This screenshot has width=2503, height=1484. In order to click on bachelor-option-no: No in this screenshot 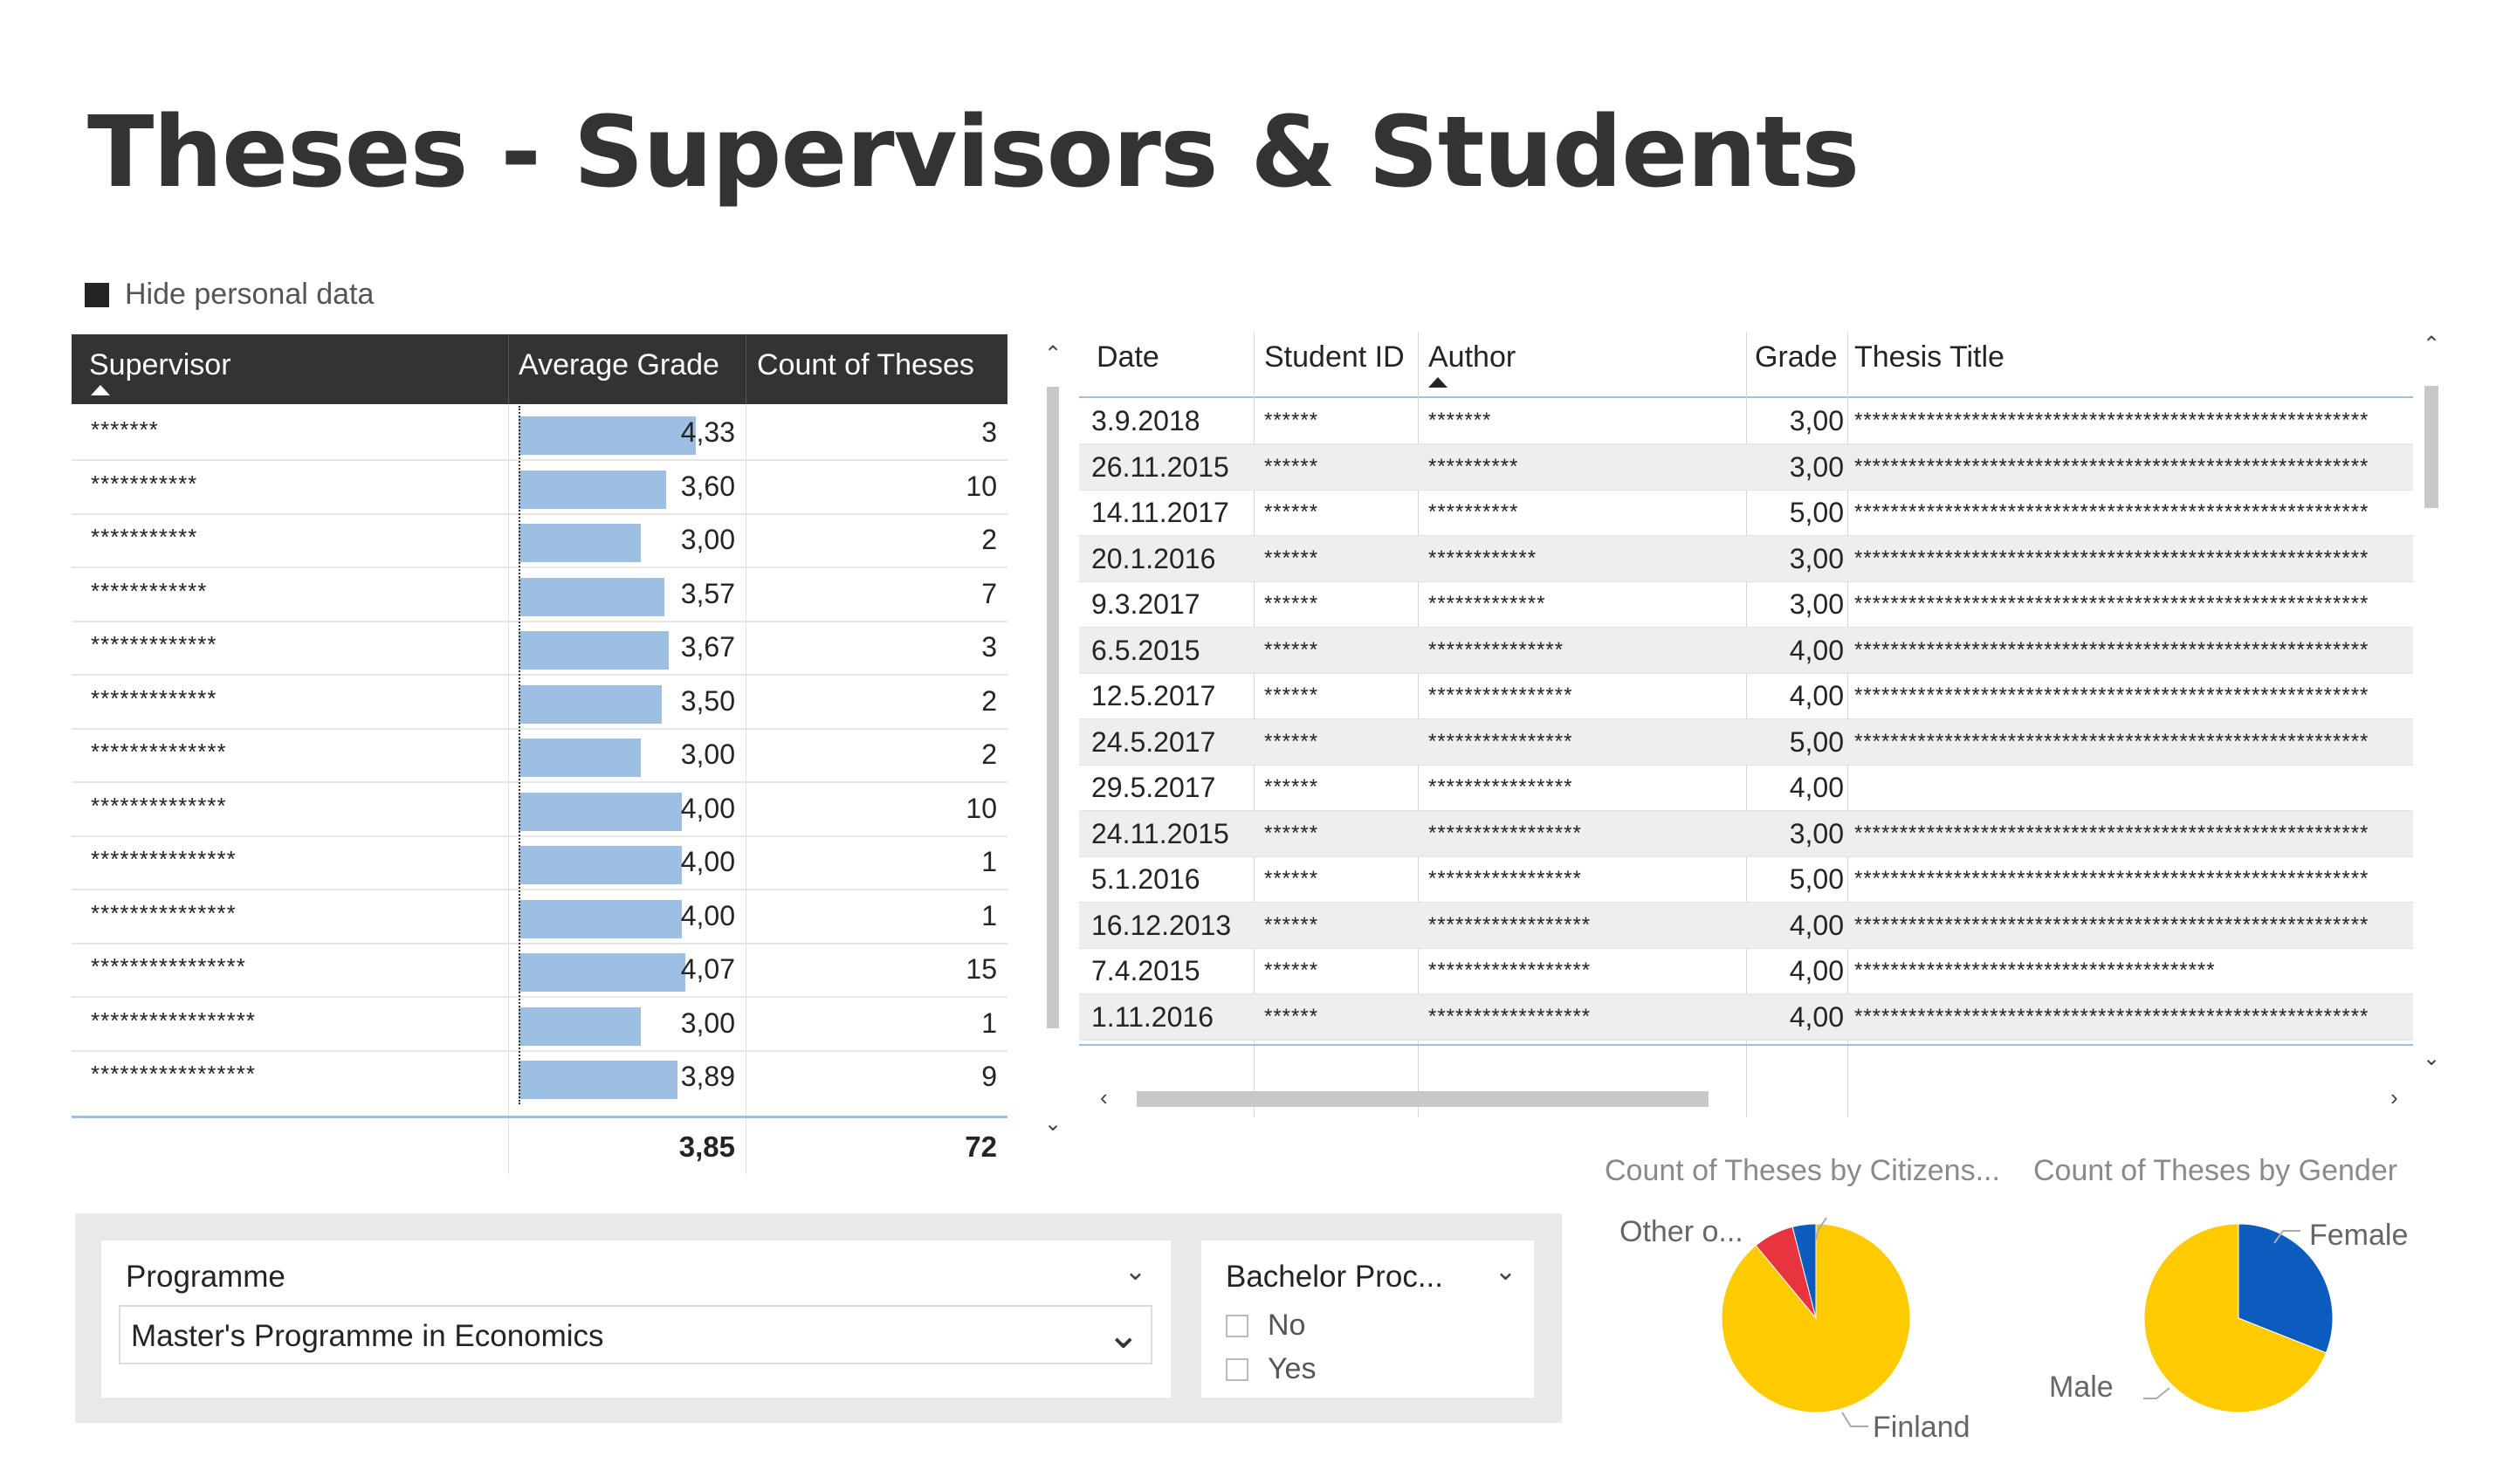, I will do `click(1265, 1326)`.